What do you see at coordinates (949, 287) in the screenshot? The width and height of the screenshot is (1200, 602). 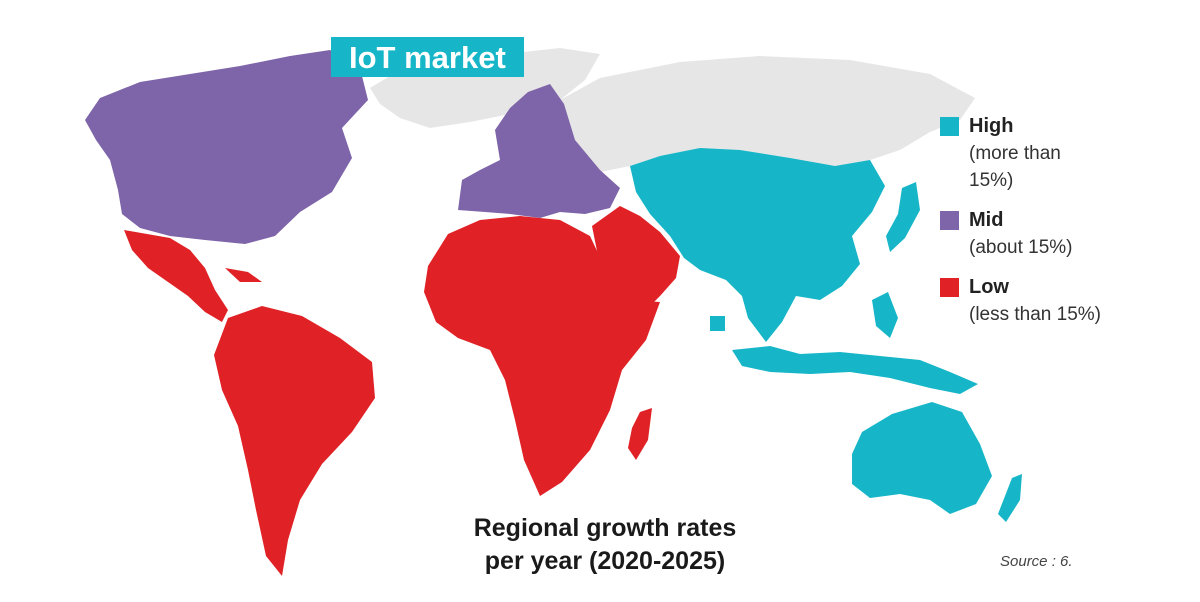 I see `legend-swatch-low` at bounding box center [949, 287].